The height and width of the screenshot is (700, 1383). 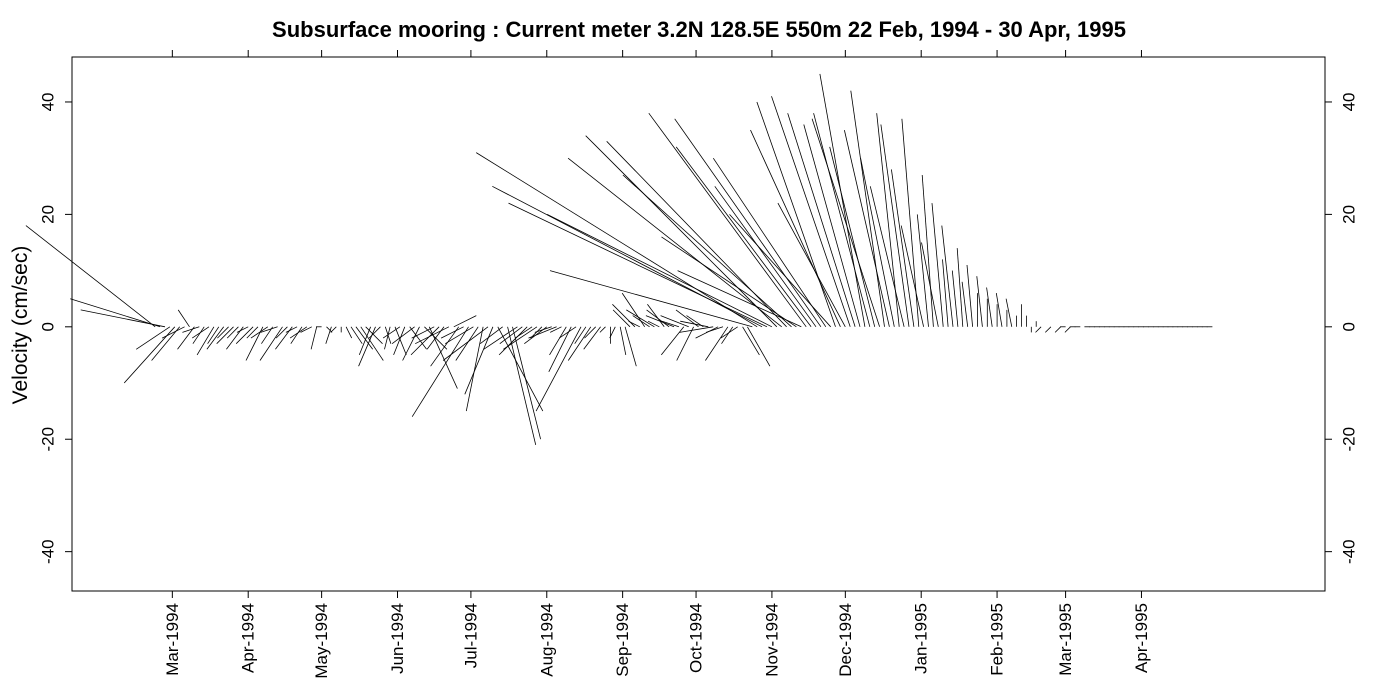 I want to click on x-tick-label: Nov-1994, so click(x=771, y=640).